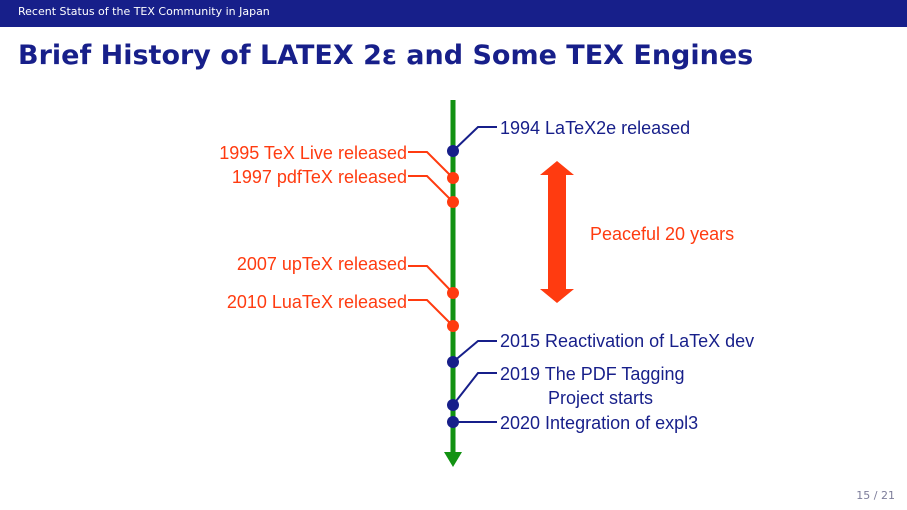  Describe the element at coordinates (453, 326) in the screenshot. I see `marker-2010` at that location.